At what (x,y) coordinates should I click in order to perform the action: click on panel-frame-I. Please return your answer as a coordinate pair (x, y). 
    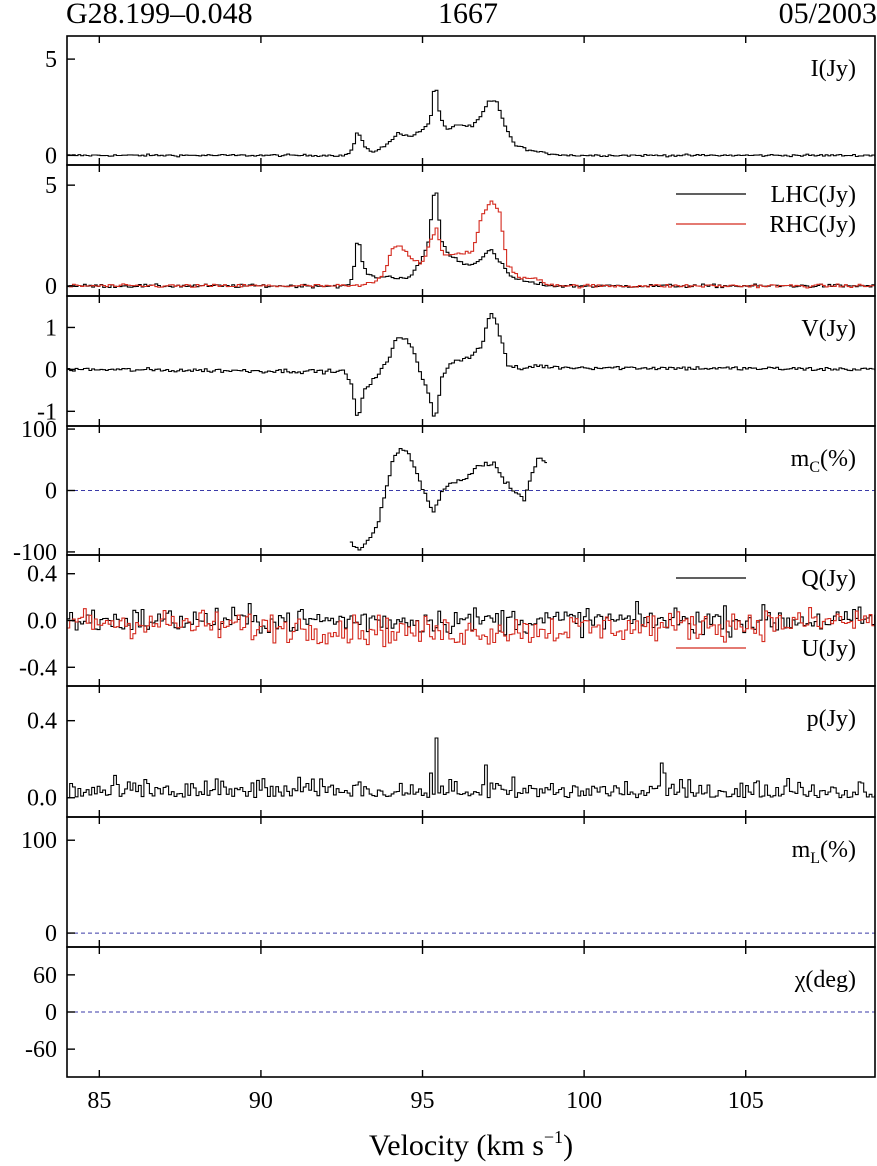
    Looking at the image, I should click on (471, 100).